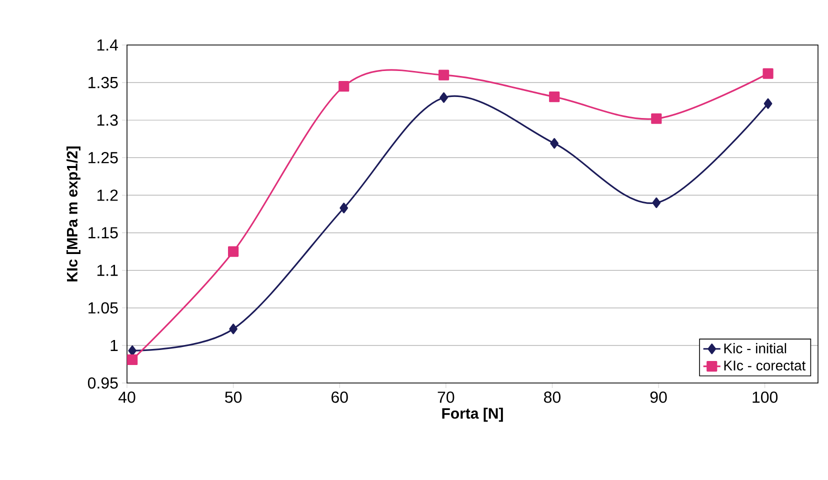  Describe the element at coordinates (765, 365) in the screenshot. I see `legend-label: KIc - corectat` at that location.